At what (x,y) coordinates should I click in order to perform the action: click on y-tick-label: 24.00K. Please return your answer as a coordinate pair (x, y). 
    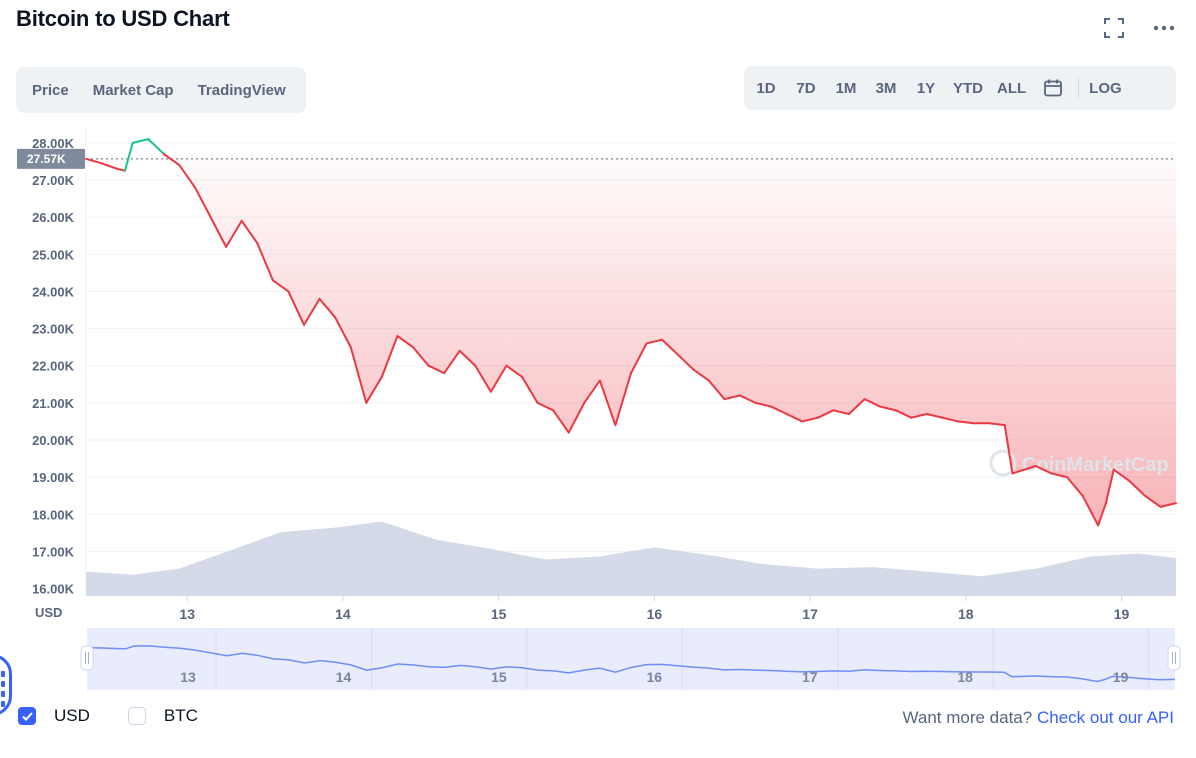
    Looking at the image, I should click on (53, 291).